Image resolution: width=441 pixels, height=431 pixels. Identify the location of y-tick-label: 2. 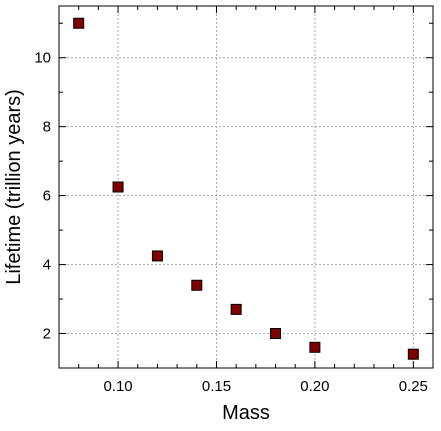
(47, 334).